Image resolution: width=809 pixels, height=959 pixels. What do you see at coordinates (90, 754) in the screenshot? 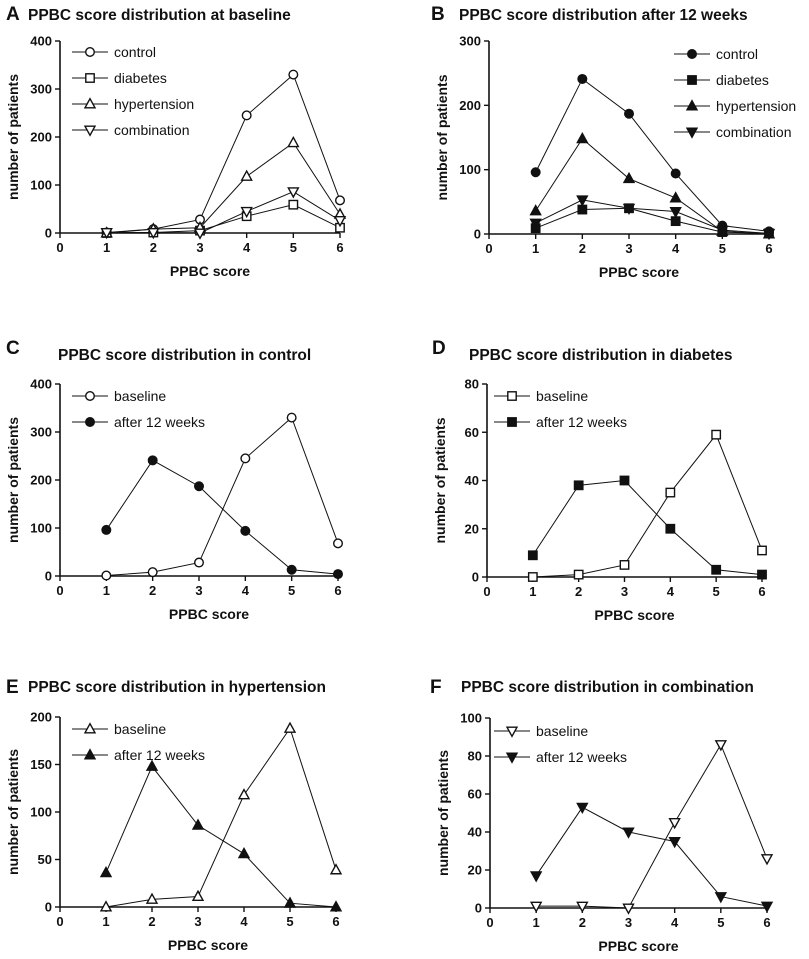
I see `panel-e-legend-marker` at bounding box center [90, 754].